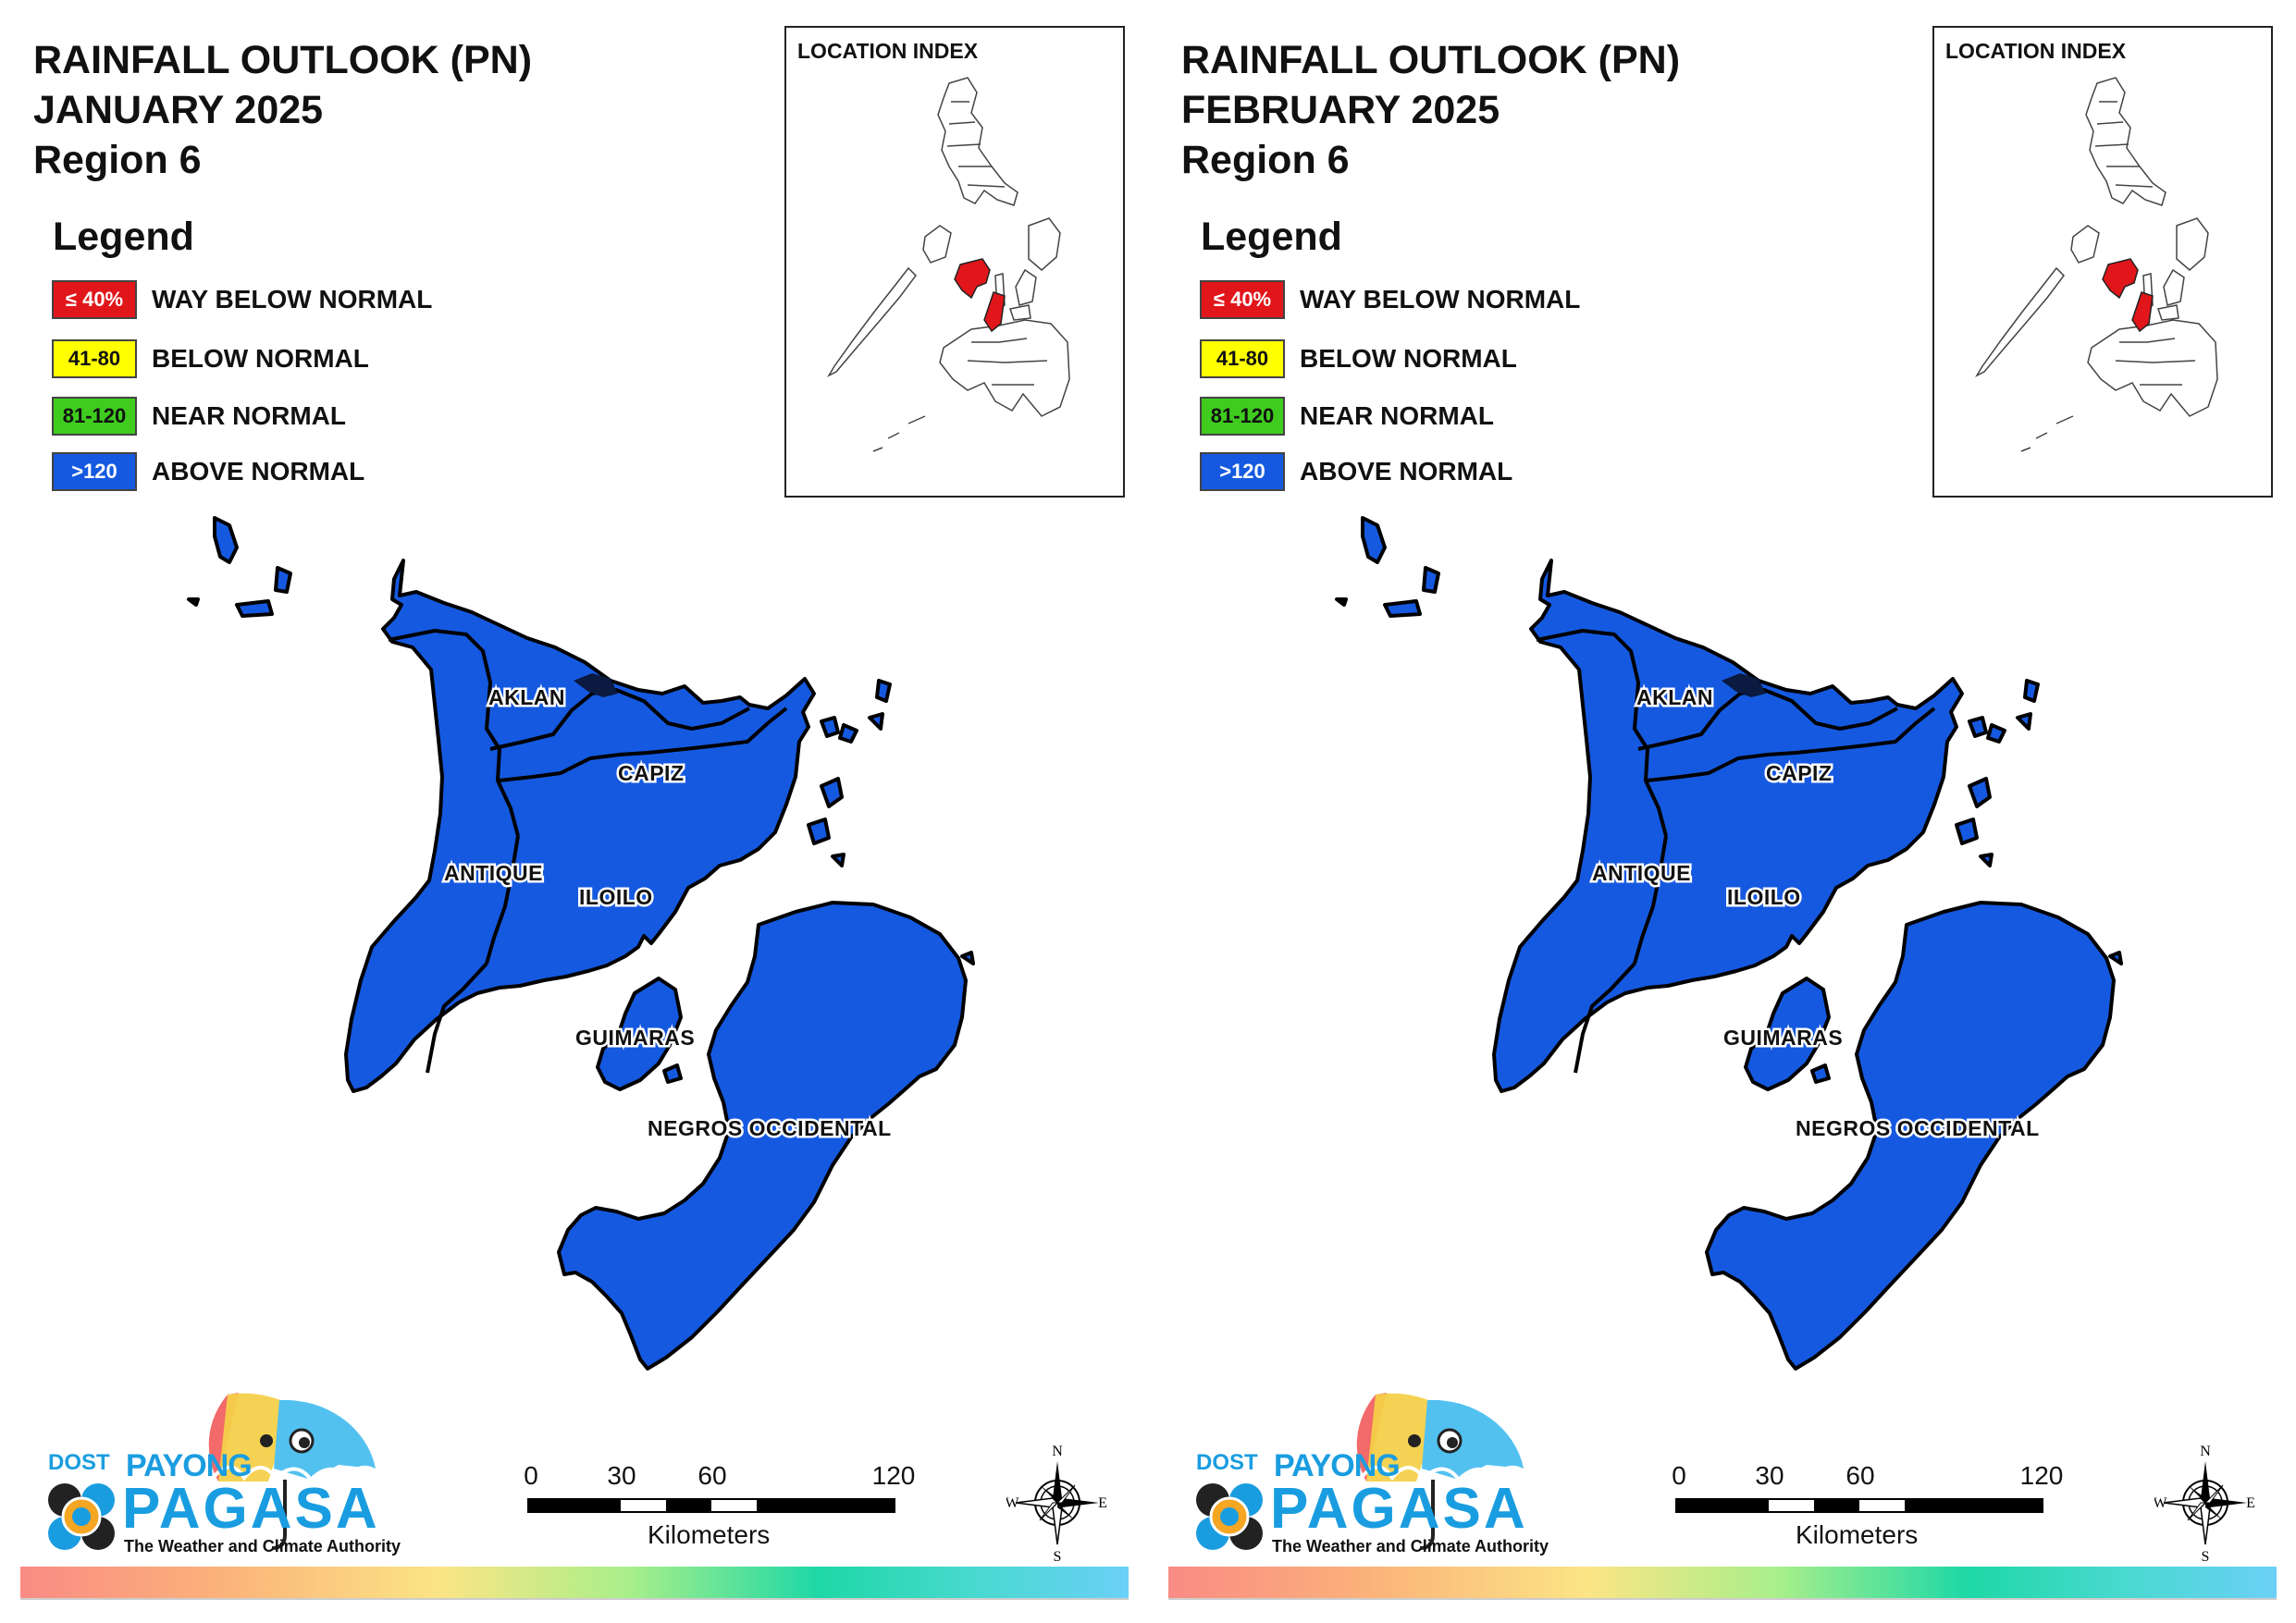 This screenshot has width=2296, height=1623. What do you see at coordinates (643, 744) in the screenshot?
I see `border-capiz-iloilo` at bounding box center [643, 744].